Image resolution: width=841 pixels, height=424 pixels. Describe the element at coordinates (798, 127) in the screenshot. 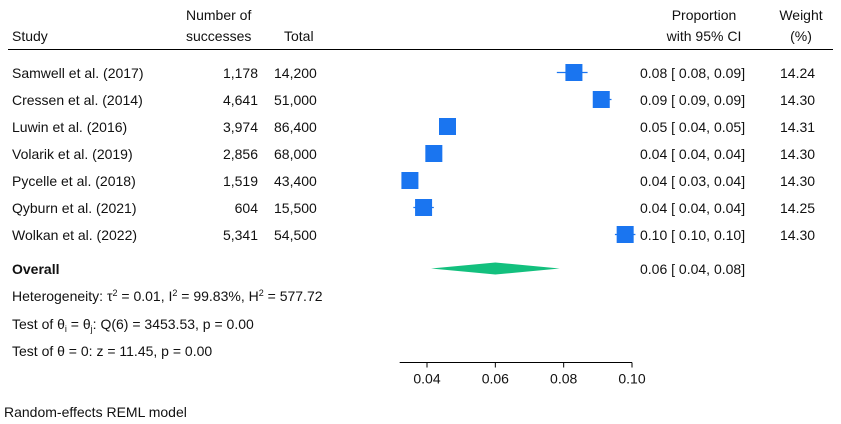

I see `study-weight: 14.31` at that location.